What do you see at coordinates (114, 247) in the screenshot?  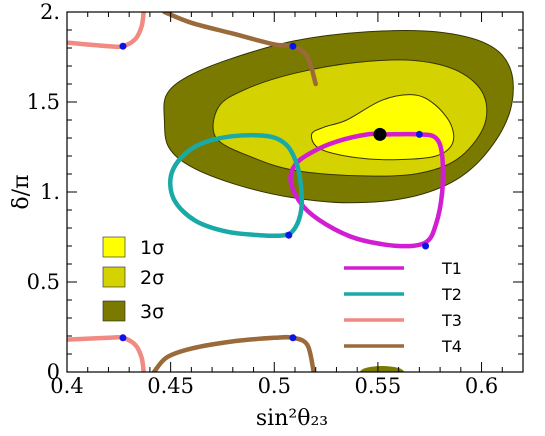 I see `legend-swatch-1sigma` at bounding box center [114, 247].